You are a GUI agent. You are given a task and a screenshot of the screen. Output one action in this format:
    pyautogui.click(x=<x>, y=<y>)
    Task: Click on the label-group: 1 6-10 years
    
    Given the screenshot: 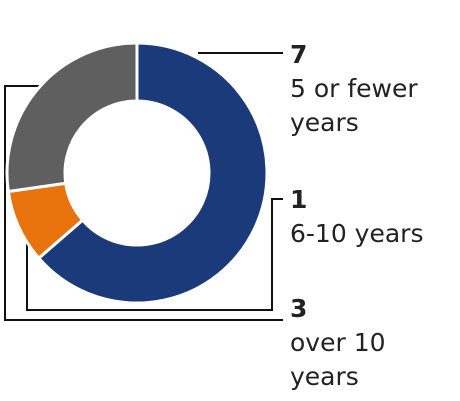 What is the action you would take?
    pyautogui.click(x=370, y=217)
    